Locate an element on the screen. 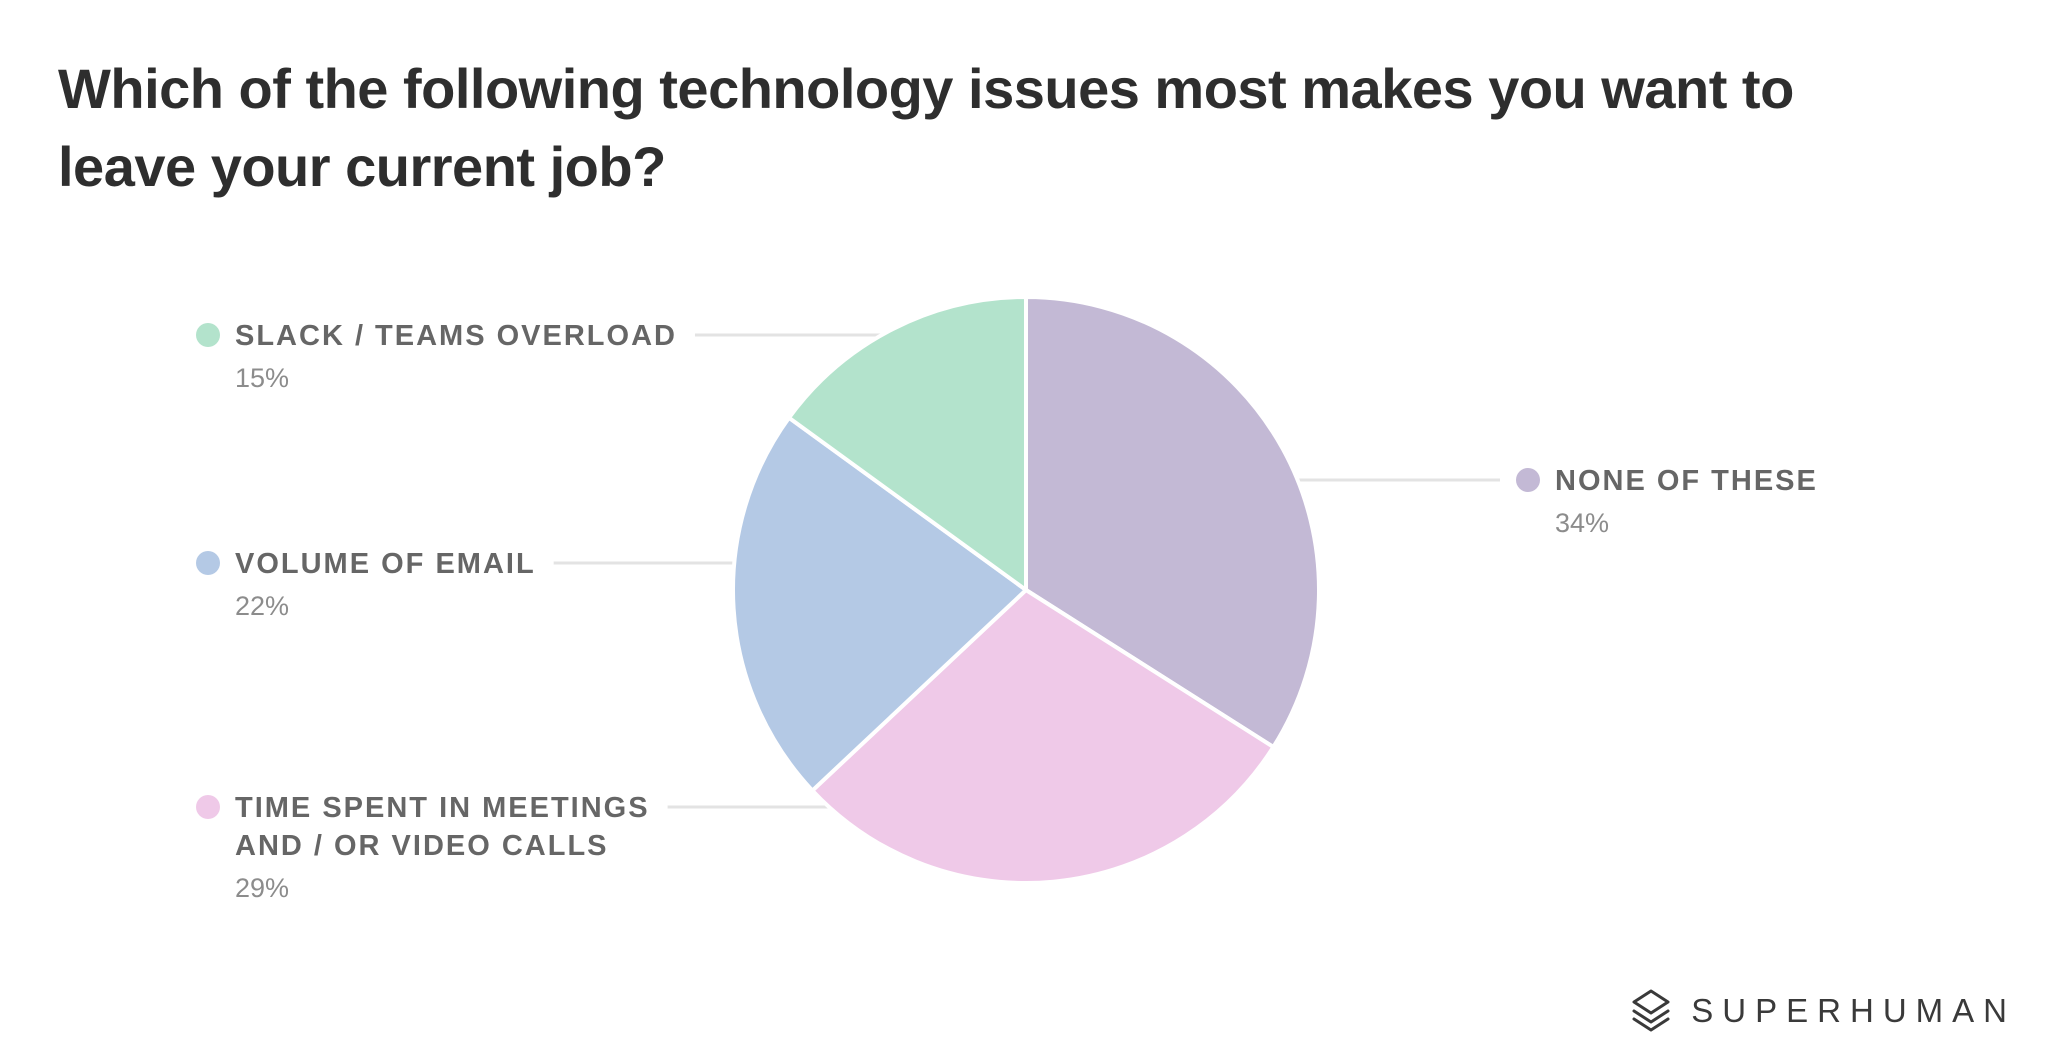  legend-label: NONE OF THESE is located at coordinates (1686, 481).